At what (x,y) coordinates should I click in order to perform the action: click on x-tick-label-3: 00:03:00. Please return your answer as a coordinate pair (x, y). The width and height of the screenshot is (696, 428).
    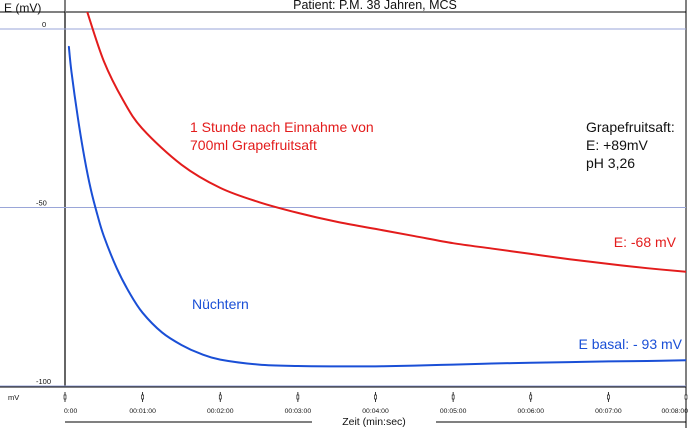
    Looking at the image, I should click on (298, 411).